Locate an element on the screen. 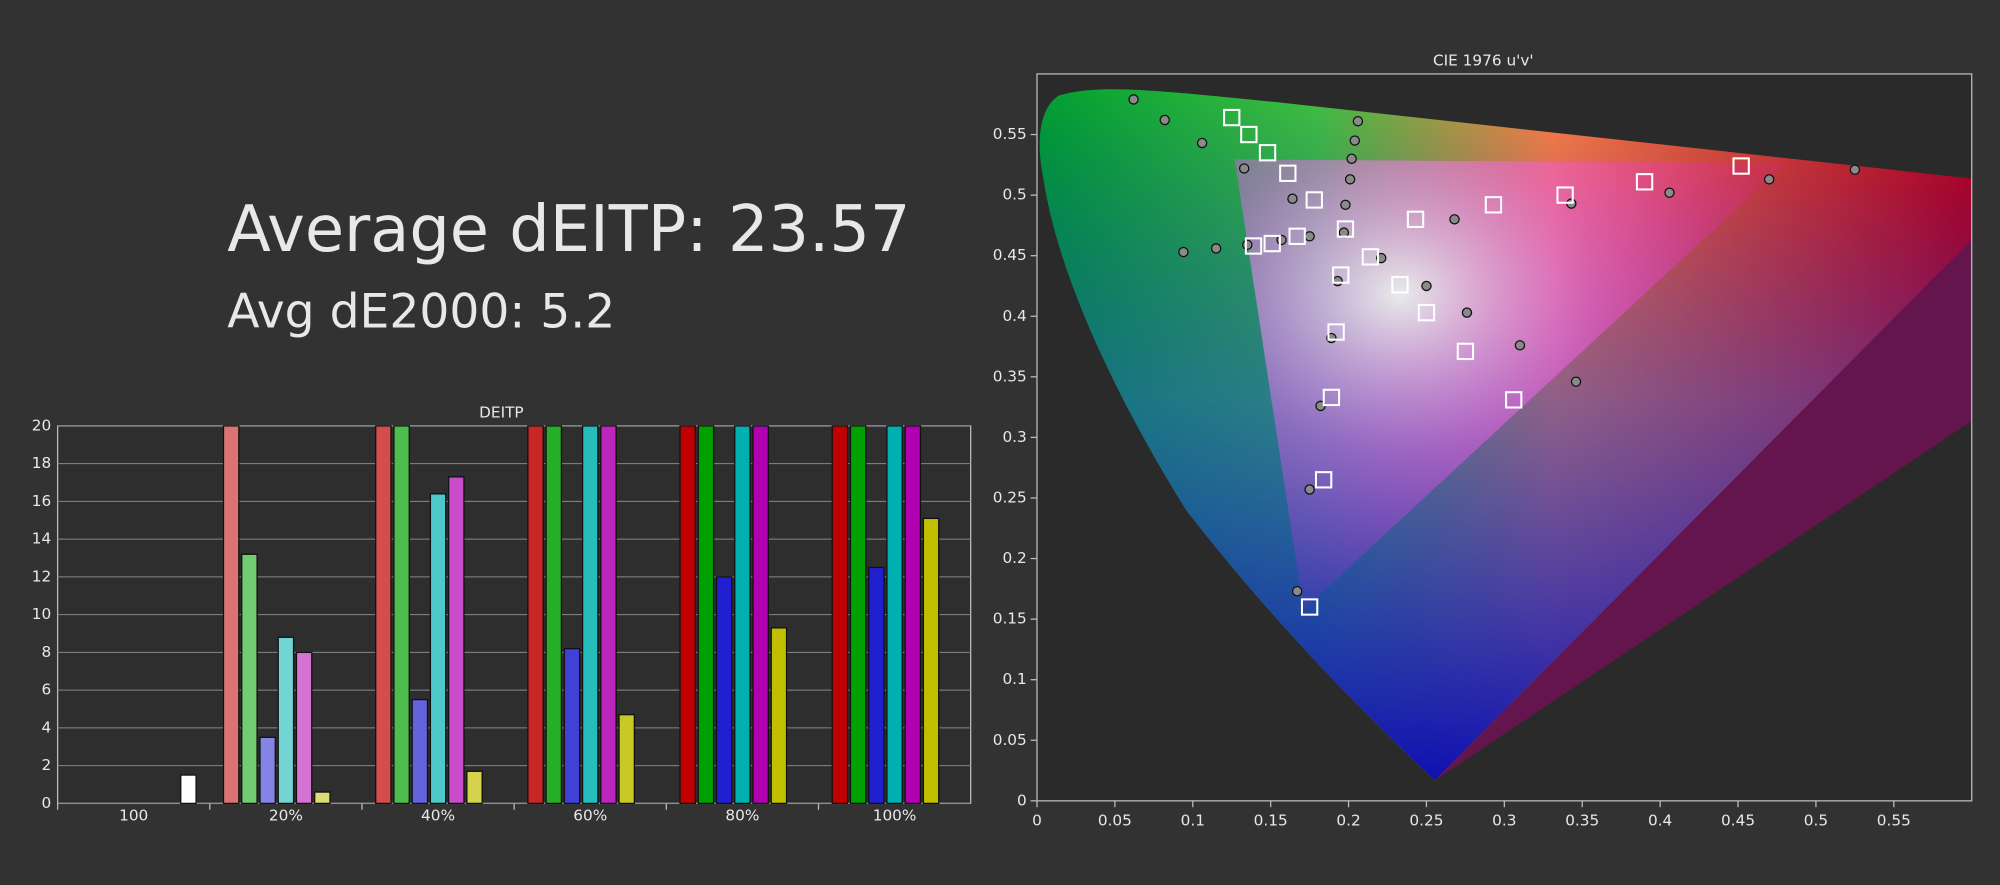 The width and height of the screenshot is (2000, 885). cie-title: CIE 1976 u'v' is located at coordinates (1483, 61).